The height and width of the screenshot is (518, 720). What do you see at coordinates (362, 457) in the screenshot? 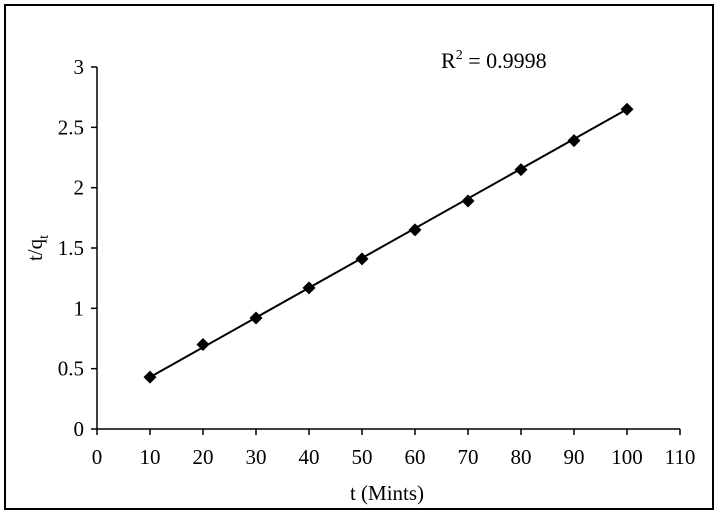
I see `x-tick-label: 50` at bounding box center [362, 457].